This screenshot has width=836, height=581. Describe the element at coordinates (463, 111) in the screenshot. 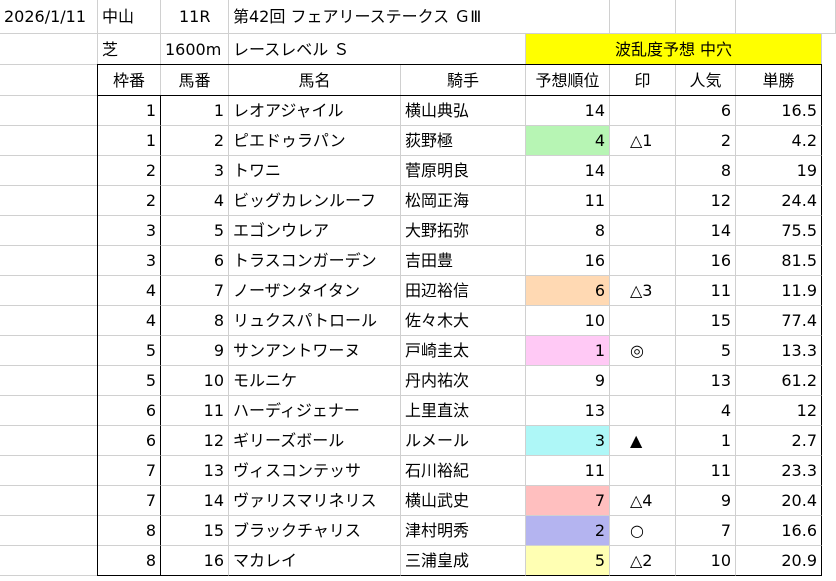

I see `jockey-cell: 横山典弘` at that location.